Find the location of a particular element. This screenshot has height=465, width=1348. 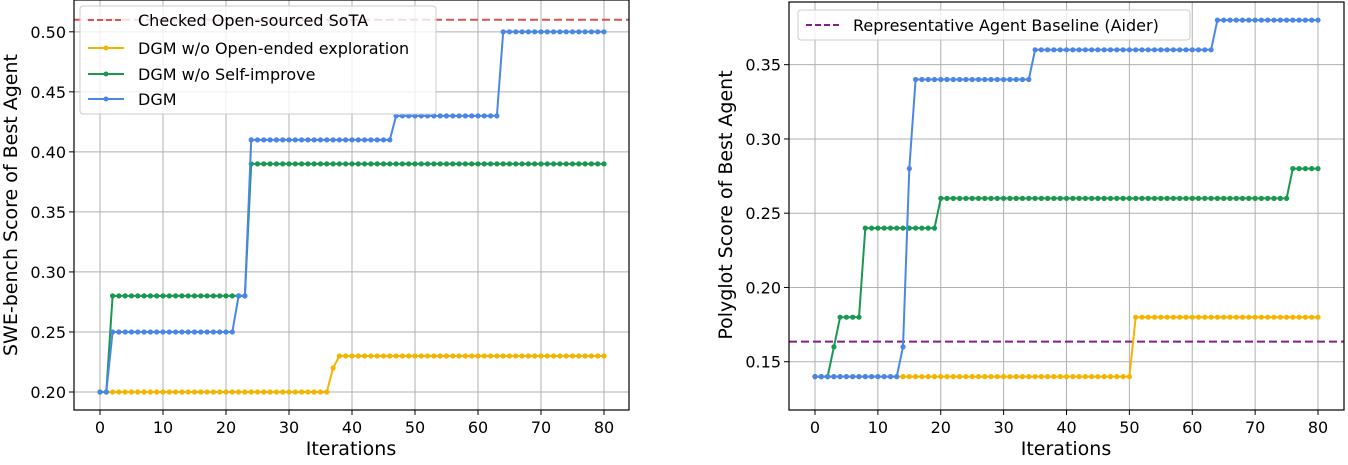

legend-label-dgm: DGM is located at coordinates (157, 99).